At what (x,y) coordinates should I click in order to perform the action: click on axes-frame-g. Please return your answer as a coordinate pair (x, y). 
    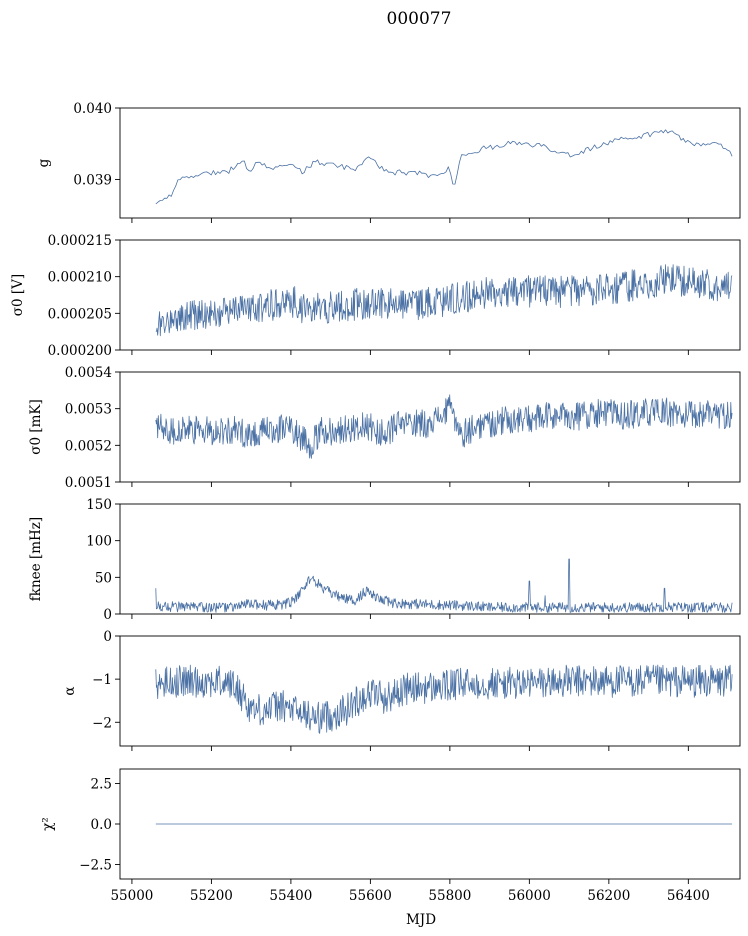
    Looking at the image, I should click on (430, 163).